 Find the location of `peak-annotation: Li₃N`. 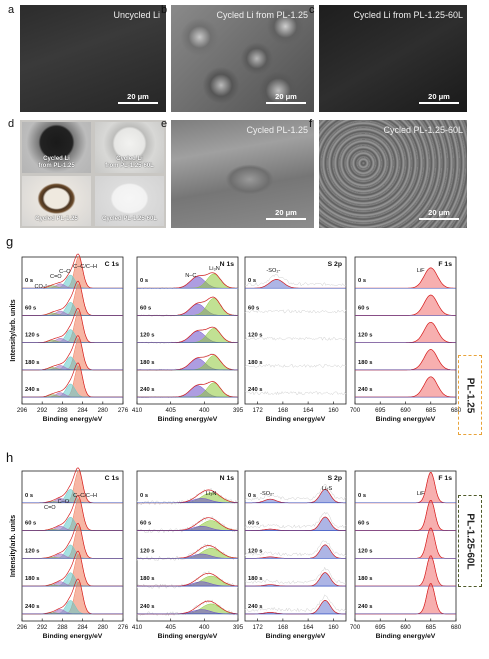

peak-annotation: Li₃N is located at coordinates (214, 269).